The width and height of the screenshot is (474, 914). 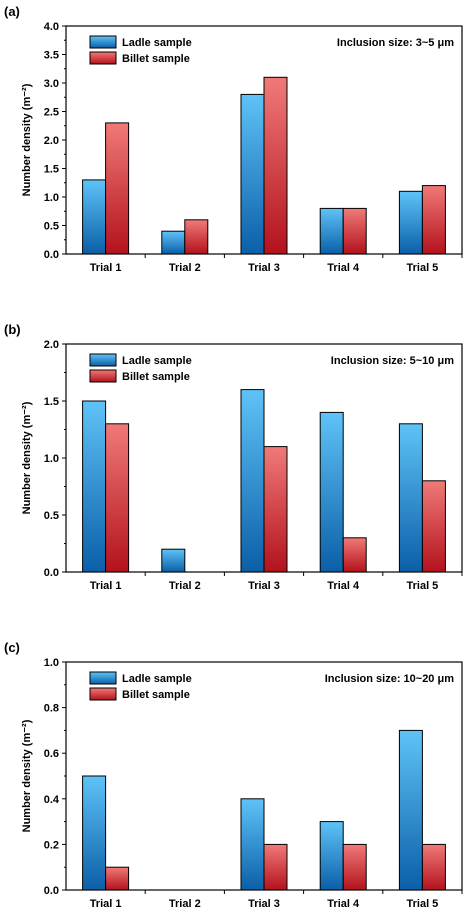 What do you see at coordinates (51, 84) in the screenshot?
I see `y-tick-label: 3.0` at bounding box center [51, 84].